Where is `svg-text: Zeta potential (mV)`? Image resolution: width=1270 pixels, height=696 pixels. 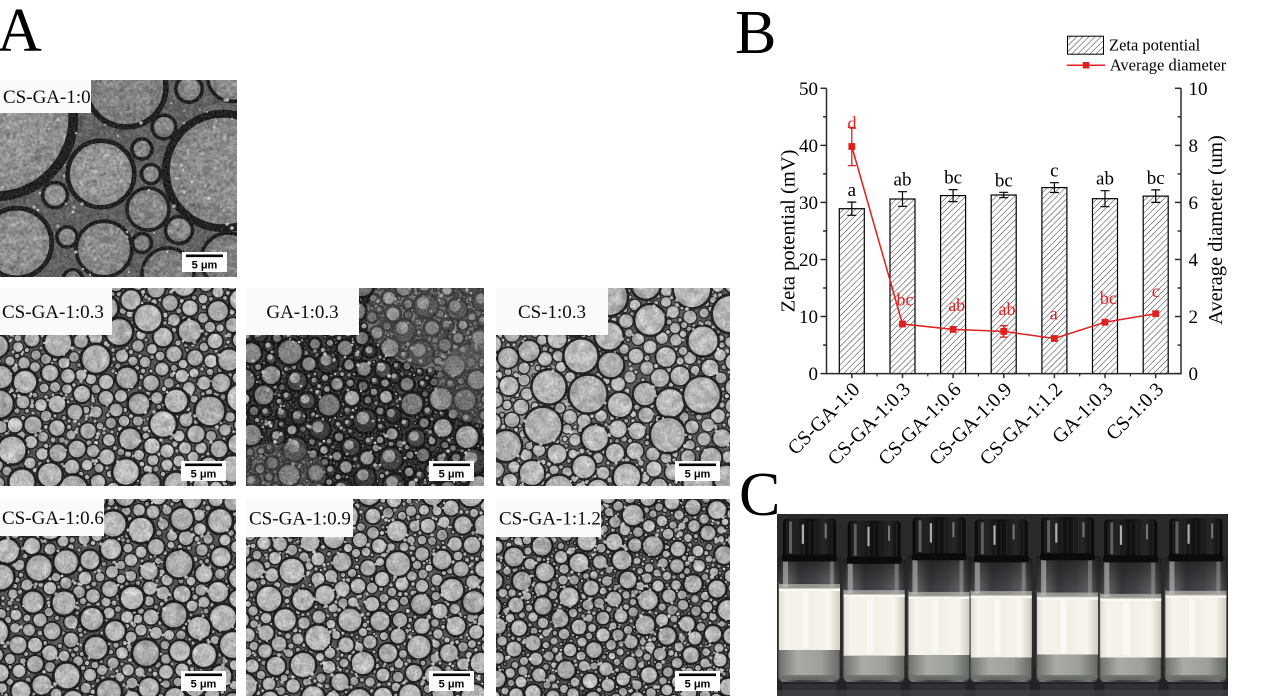
svg-text: Zeta potential (mV) is located at coordinates (789, 231).